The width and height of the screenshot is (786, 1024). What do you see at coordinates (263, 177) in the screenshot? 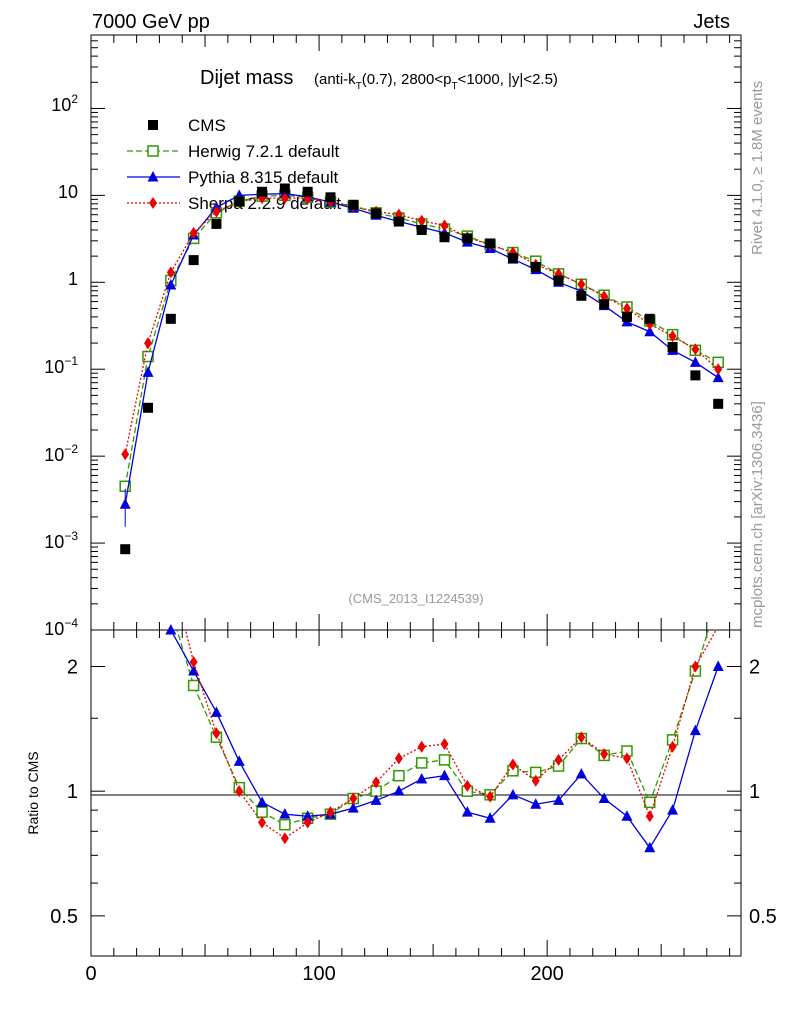
I see `legend-label-pythia: Pythia 8.315 default` at bounding box center [263, 177].